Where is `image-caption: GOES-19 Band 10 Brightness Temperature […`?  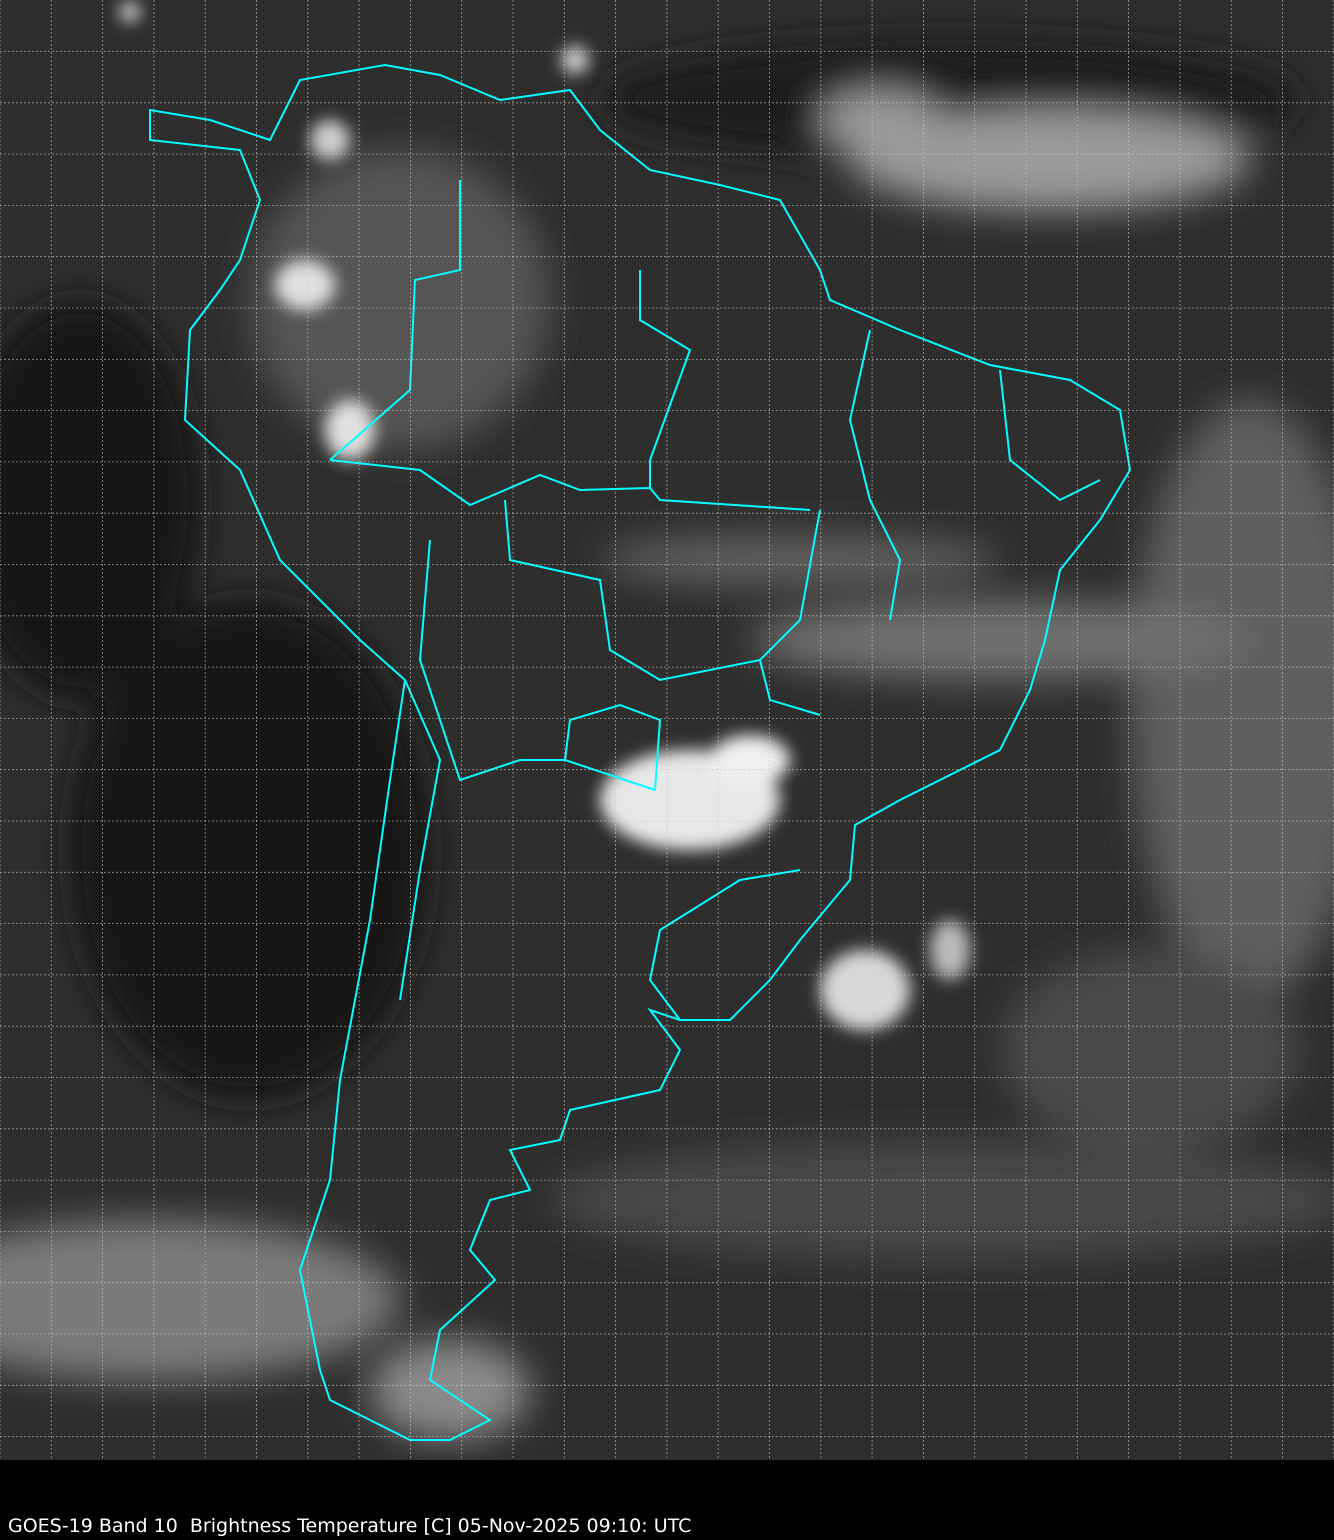
image-caption: GOES-19 Band 10 Brightness Temperature [… is located at coordinates (350, 1526).